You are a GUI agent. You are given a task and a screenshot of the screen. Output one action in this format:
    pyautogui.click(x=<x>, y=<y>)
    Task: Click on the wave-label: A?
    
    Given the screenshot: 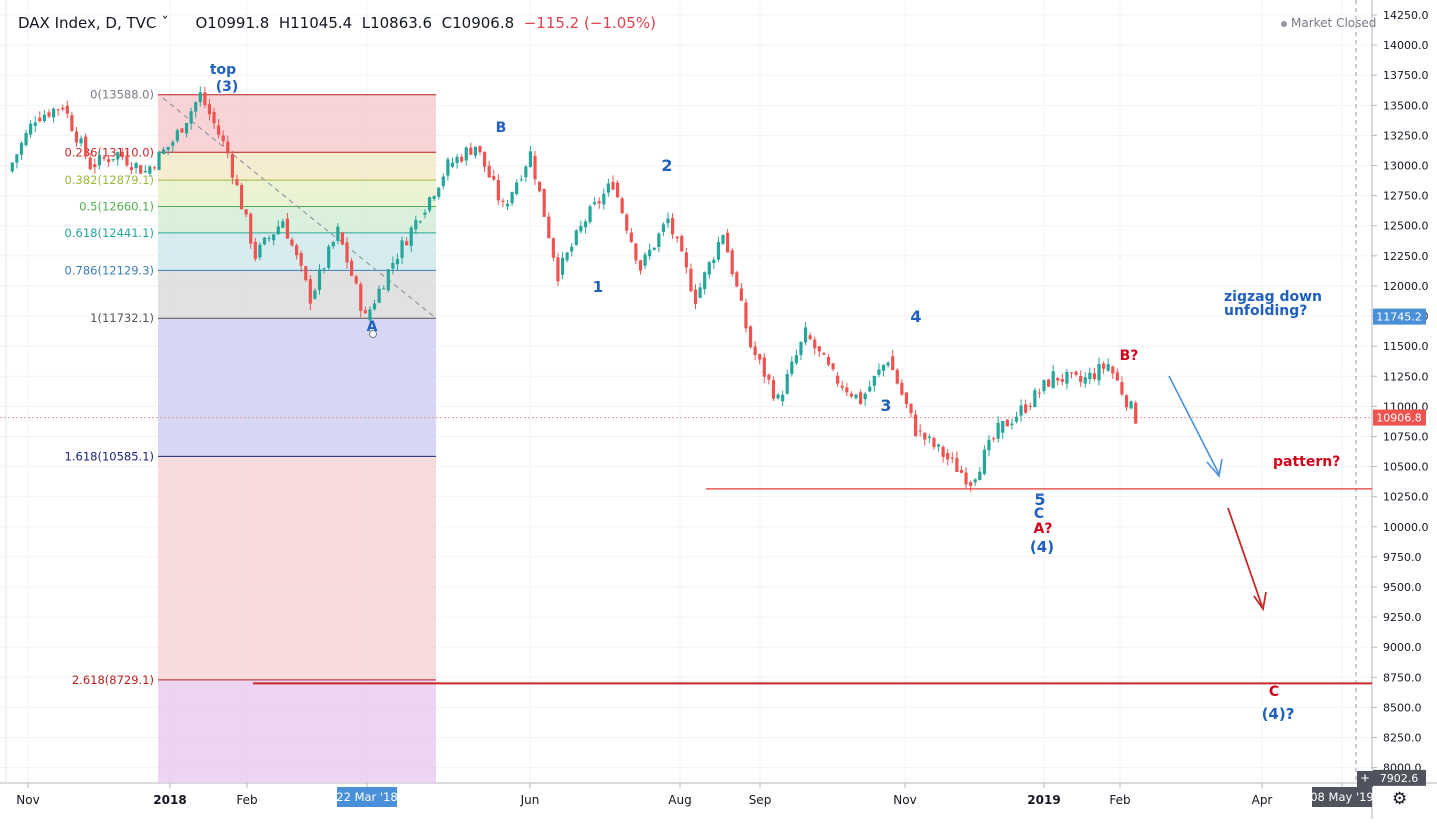 What is the action you would take?
    pyautogui.click(x=1043, y=529)
    